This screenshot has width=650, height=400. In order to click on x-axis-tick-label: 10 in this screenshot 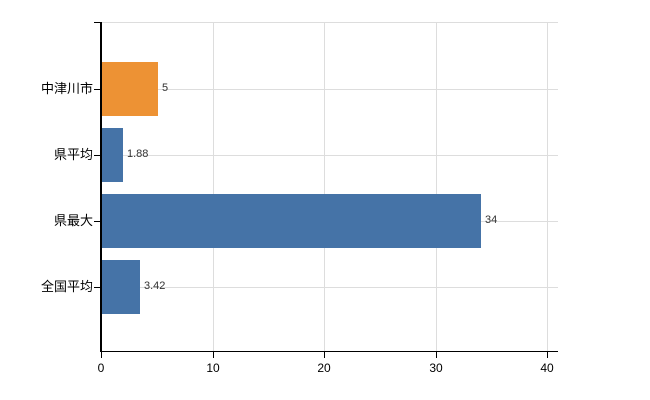, I will do `click(213, 368)`.